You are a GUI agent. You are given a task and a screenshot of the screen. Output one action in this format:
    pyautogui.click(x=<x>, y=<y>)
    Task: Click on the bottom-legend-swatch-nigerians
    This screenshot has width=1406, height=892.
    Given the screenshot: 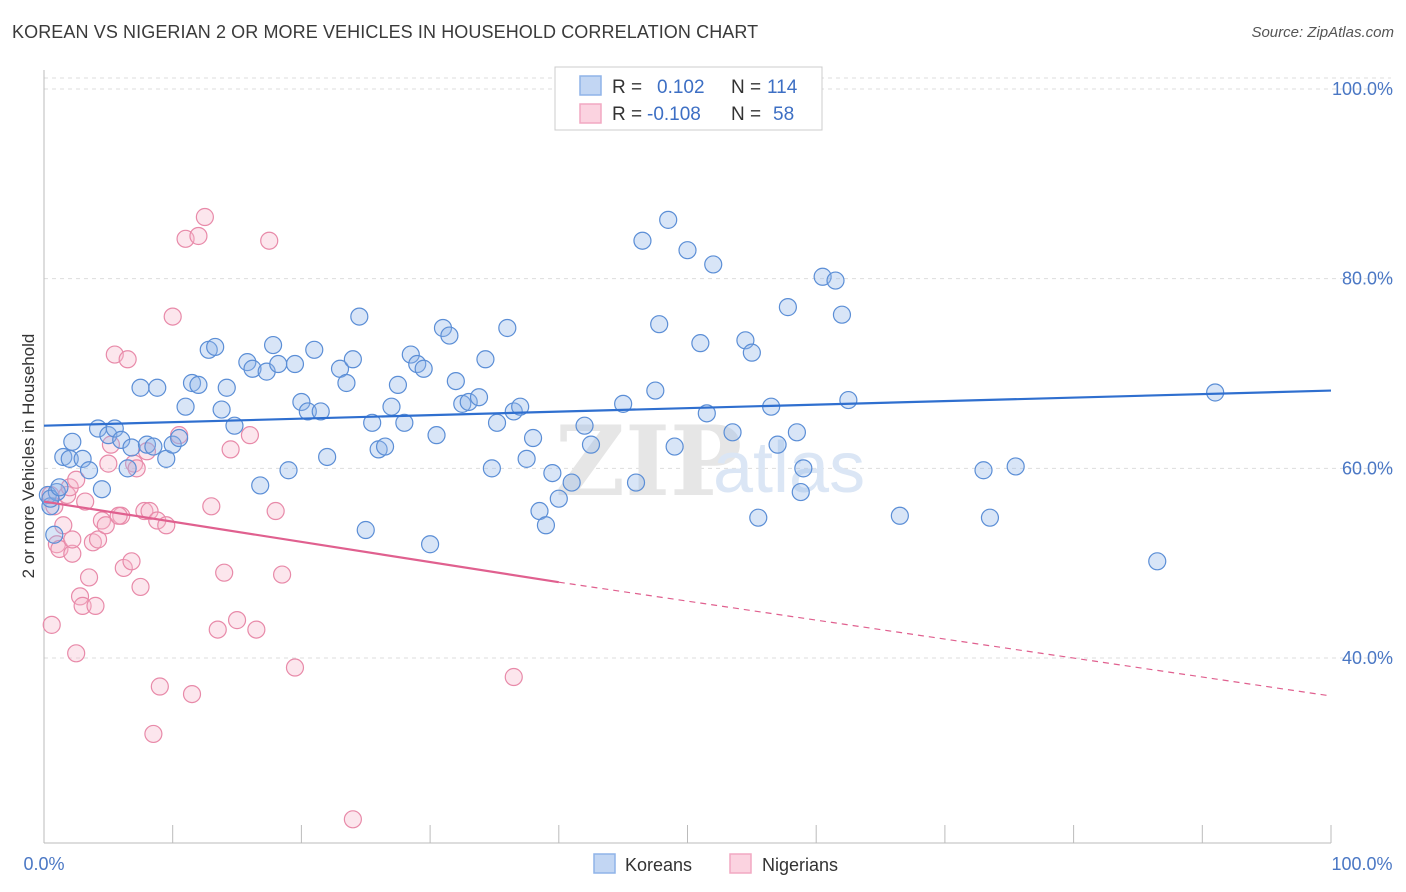 What is the action you would take?
    pyautogui.click(x=740, y=863)
    